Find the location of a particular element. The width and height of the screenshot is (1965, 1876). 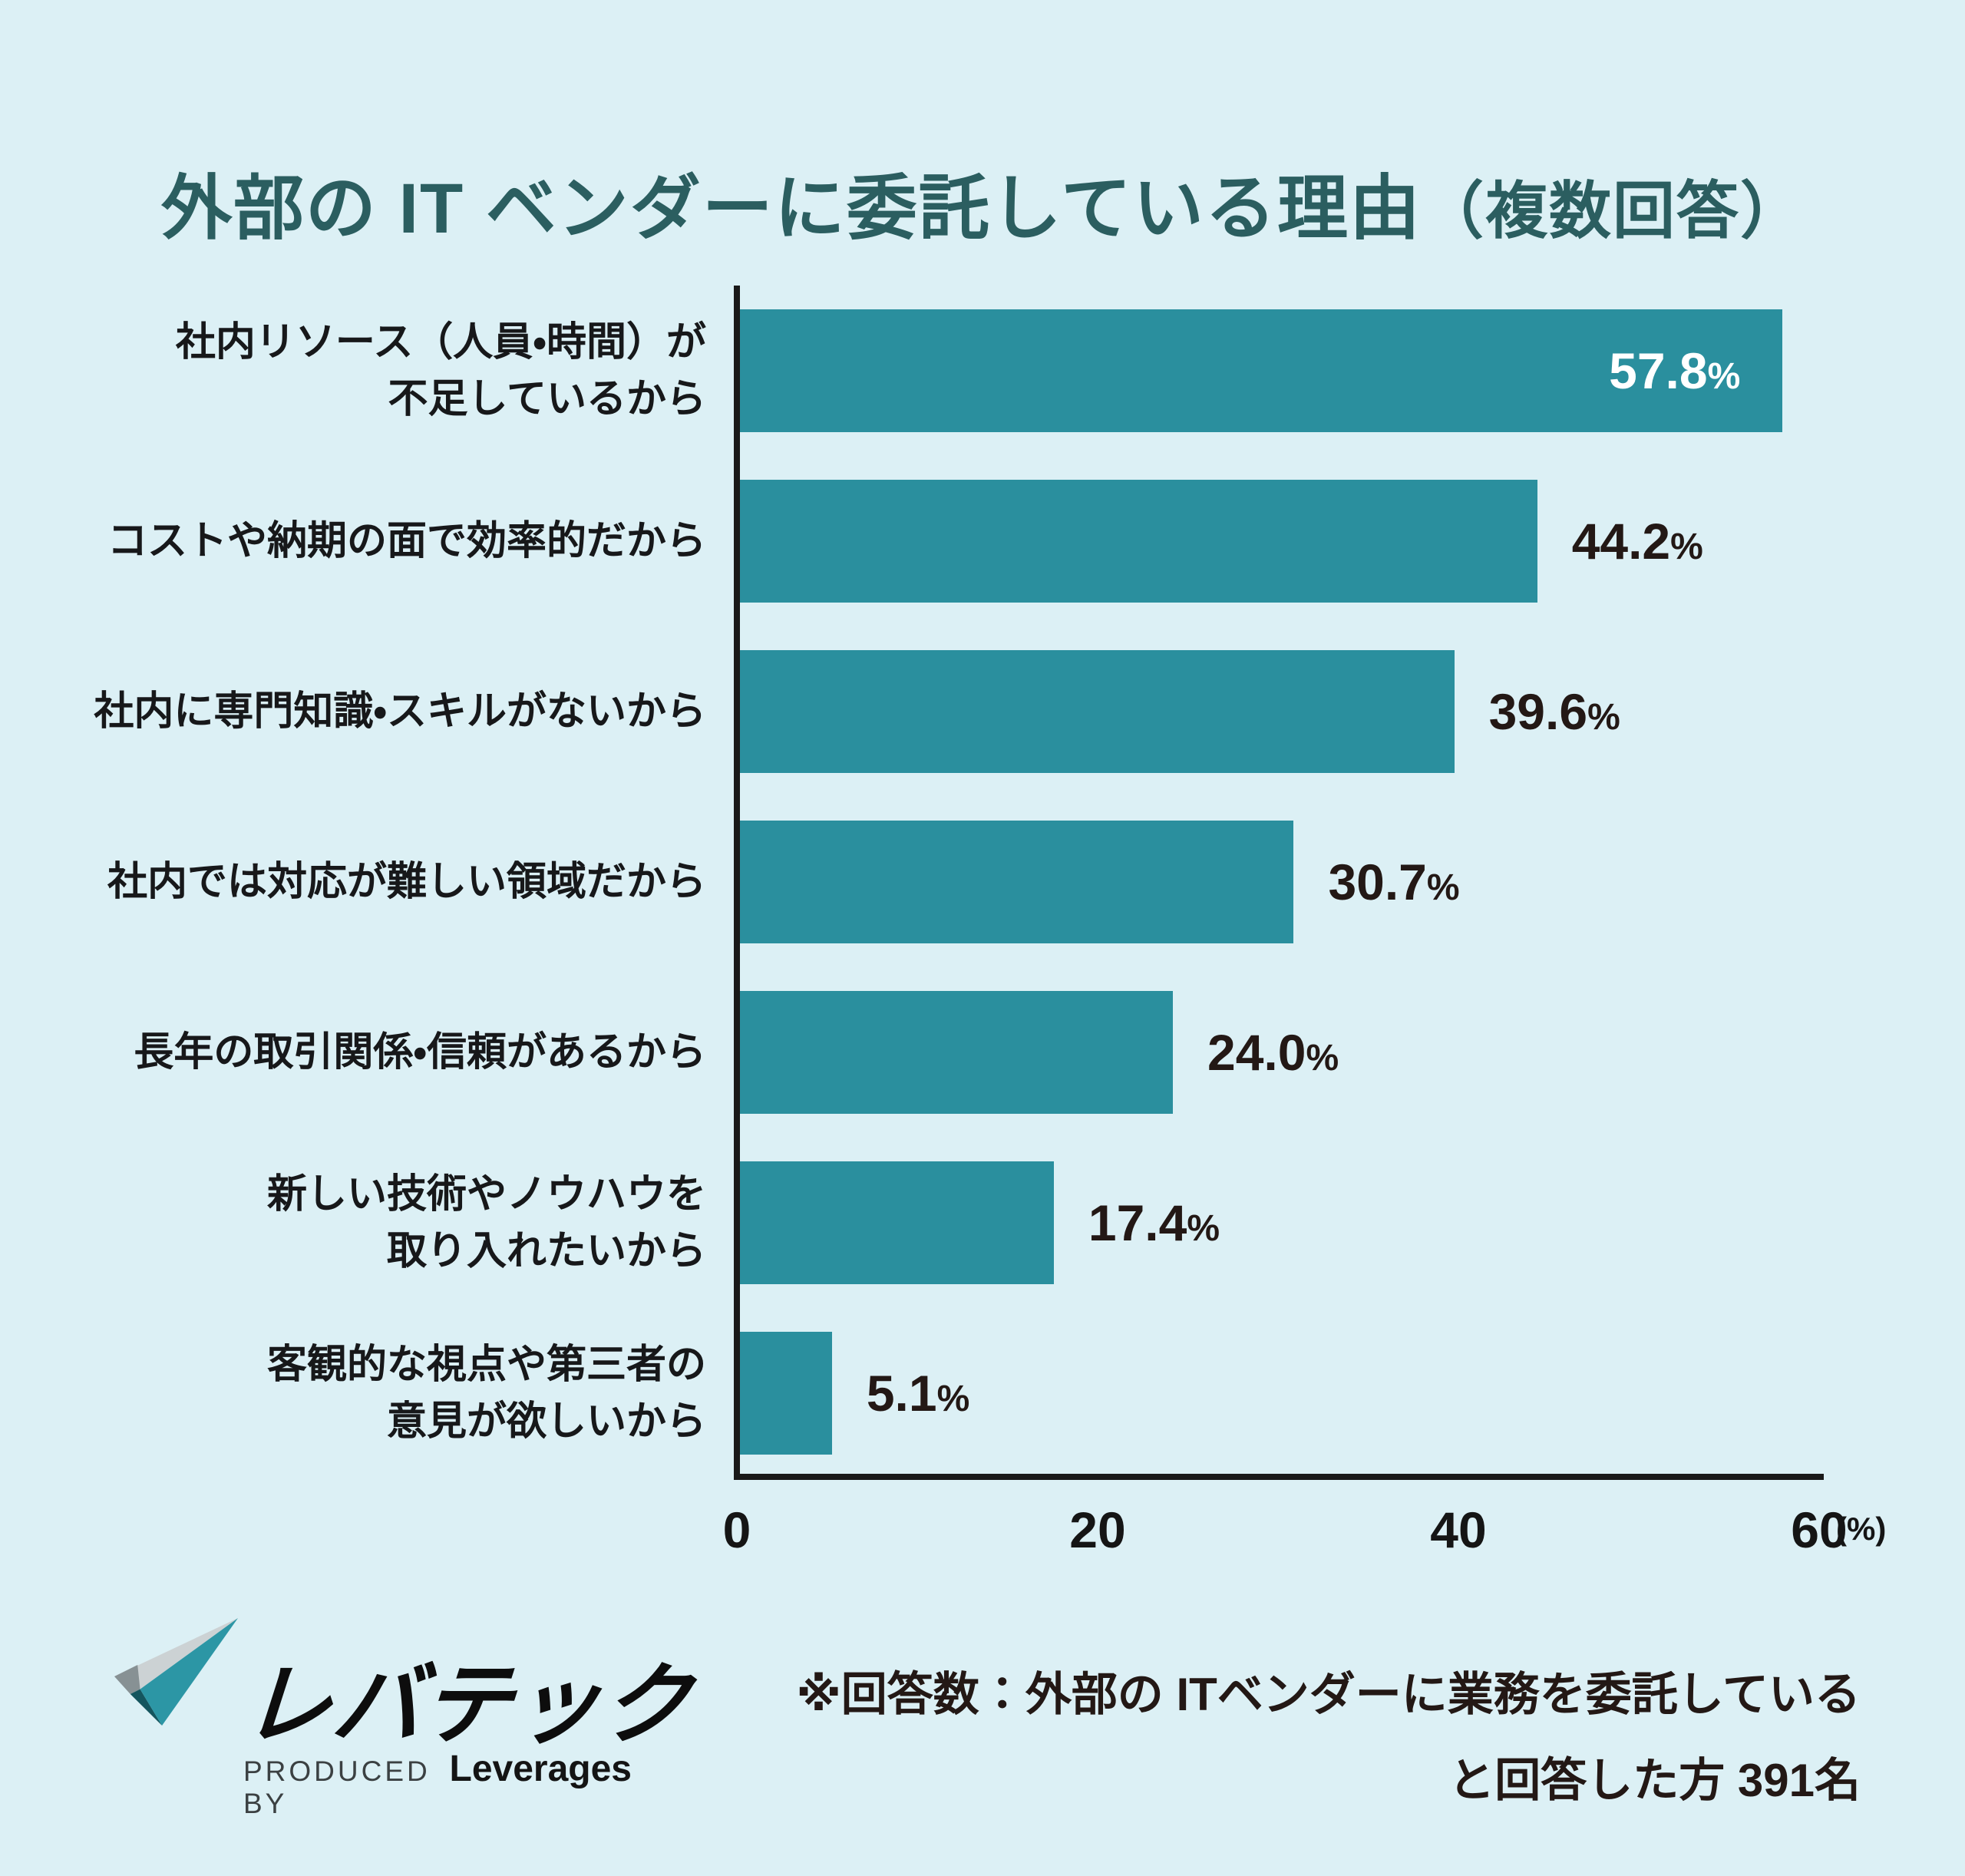

bar-value: 57.8% is located at coordinates (1675, 370).